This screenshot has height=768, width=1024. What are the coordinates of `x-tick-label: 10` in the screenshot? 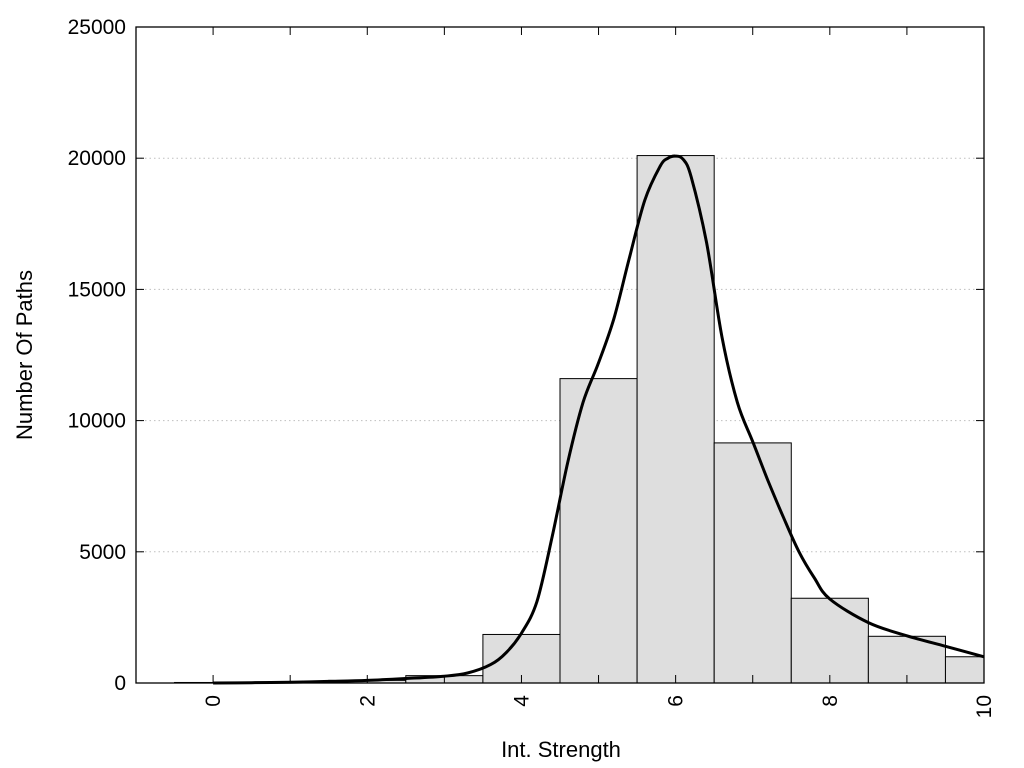 It's located at (984, 706).